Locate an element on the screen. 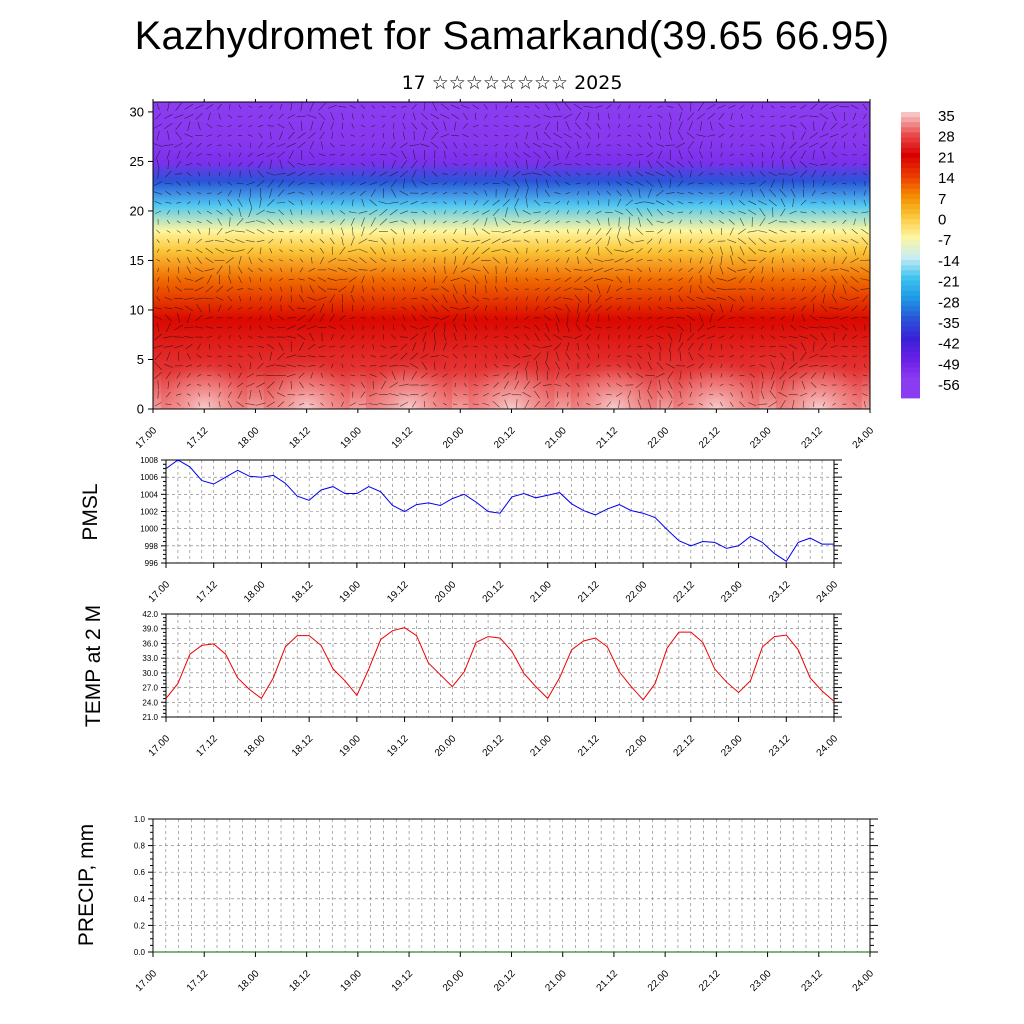 Image resolution: width=1024 pixels, height=1024 pixels. y-tick-label: 1002 is located at coordinates (149, 512).